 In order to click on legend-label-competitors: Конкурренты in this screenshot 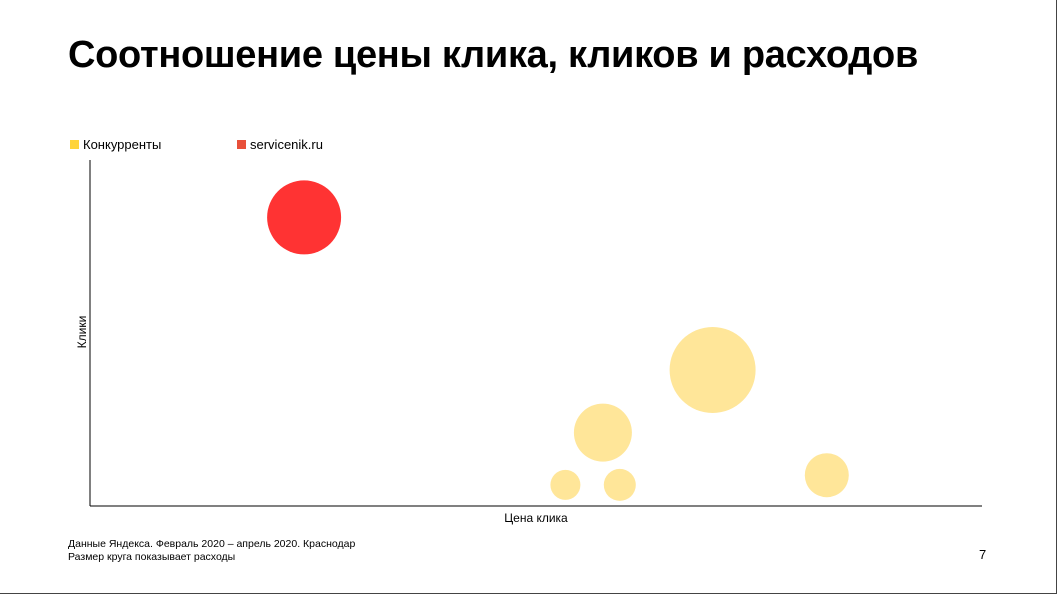, I will do `click(122, 144)`.